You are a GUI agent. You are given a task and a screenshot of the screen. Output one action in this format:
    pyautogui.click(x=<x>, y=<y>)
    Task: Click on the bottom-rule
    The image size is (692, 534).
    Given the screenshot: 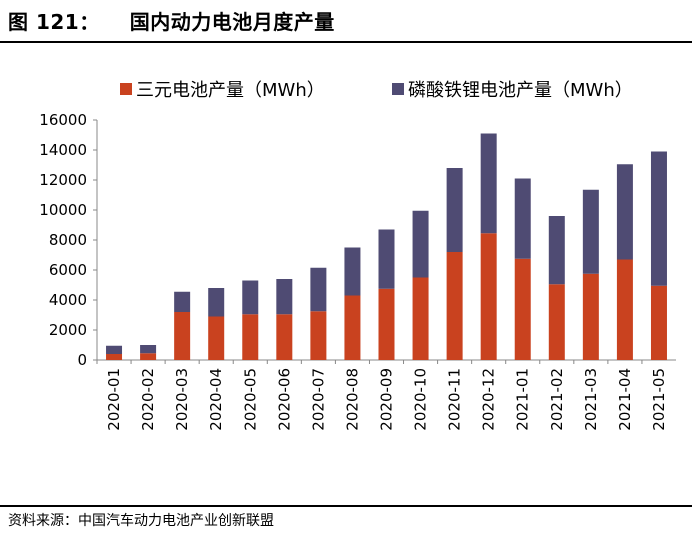 What is the action you would take?
    pyautogui.click(x=346, y=506)
    